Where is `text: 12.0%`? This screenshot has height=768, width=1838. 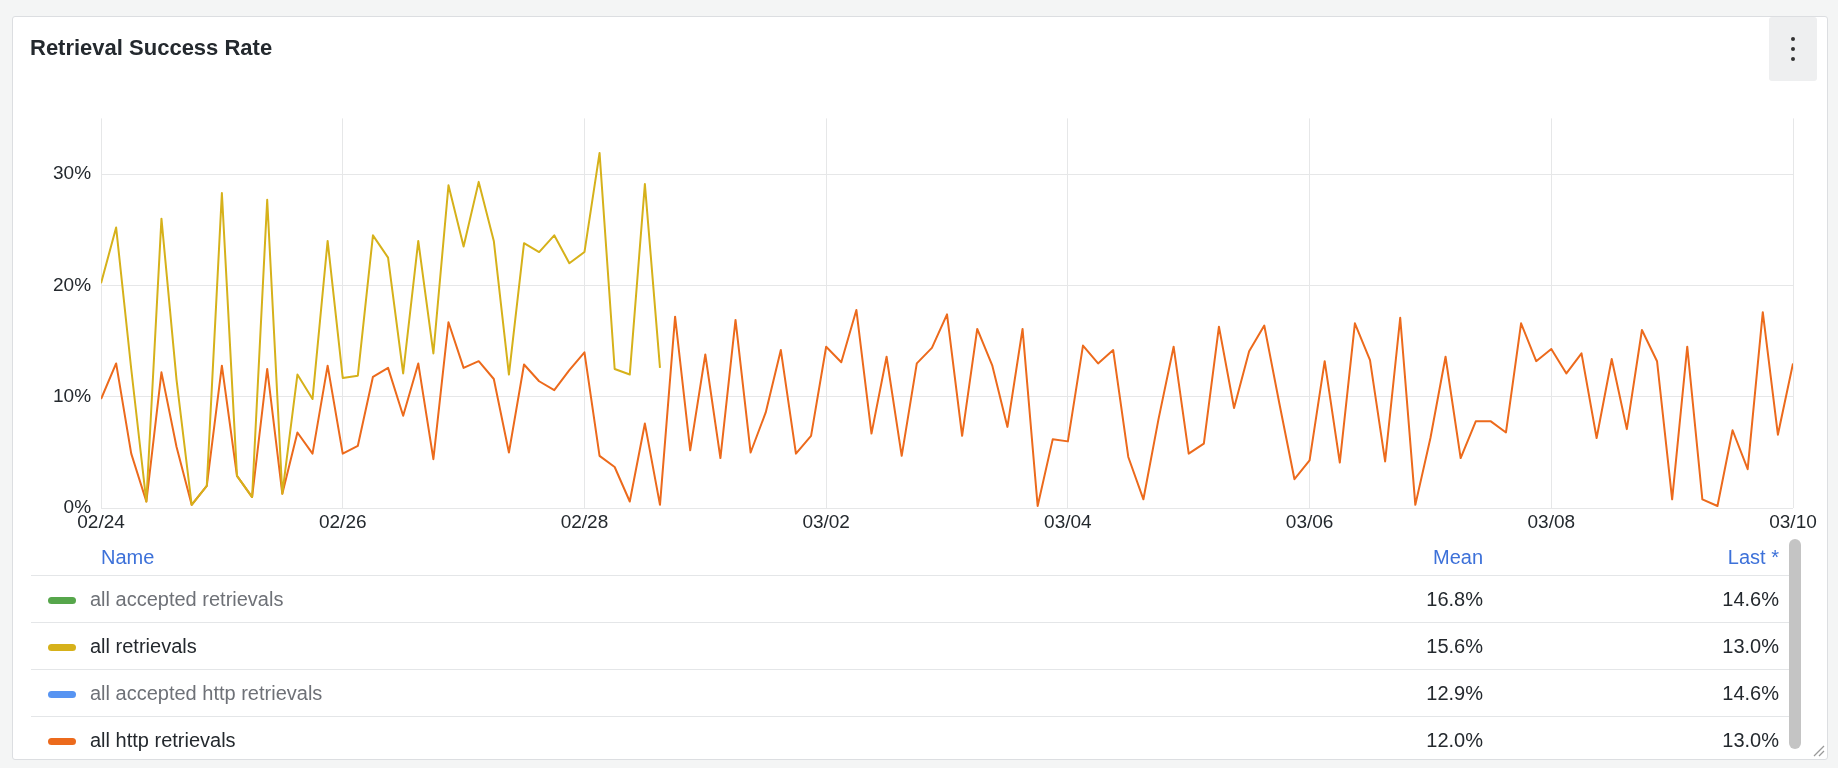
text: 12.0% is located at coordinates (1357, 739).